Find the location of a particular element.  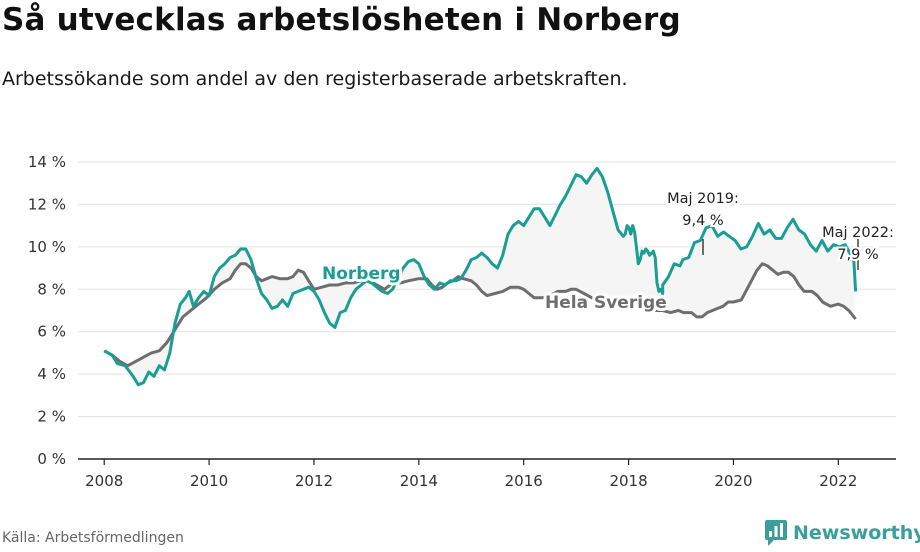

annotation-maj-2022: Maj 2022:Maj 2022:7,9 %7,9 % is located at coordinates (858, 246).